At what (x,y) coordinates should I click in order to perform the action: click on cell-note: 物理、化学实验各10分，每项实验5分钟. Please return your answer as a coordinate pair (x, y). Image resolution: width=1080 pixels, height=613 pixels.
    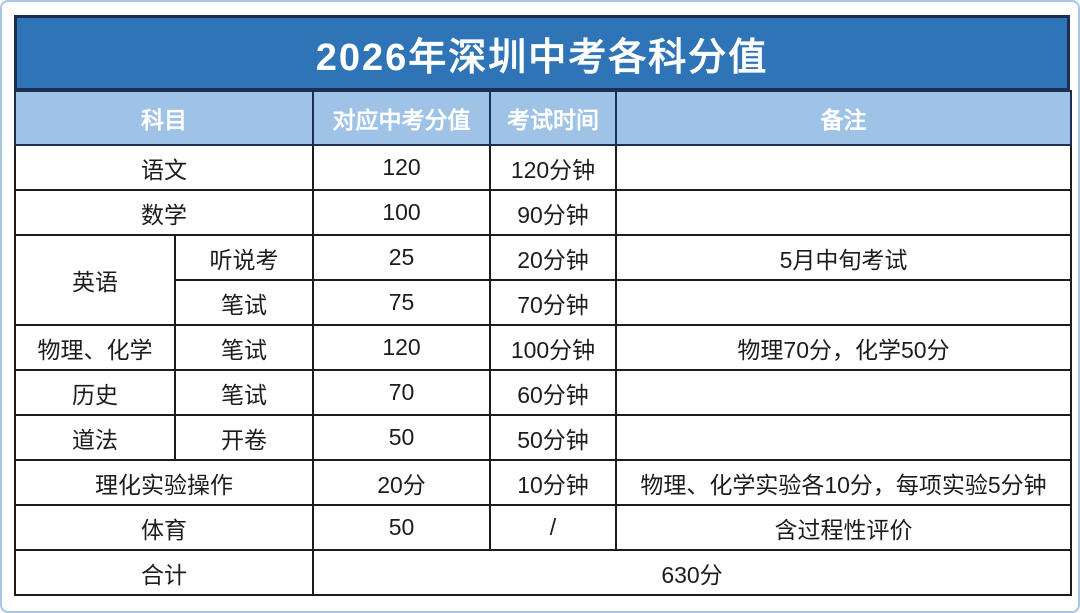
    Looking at the image, I should click on (843, 482).